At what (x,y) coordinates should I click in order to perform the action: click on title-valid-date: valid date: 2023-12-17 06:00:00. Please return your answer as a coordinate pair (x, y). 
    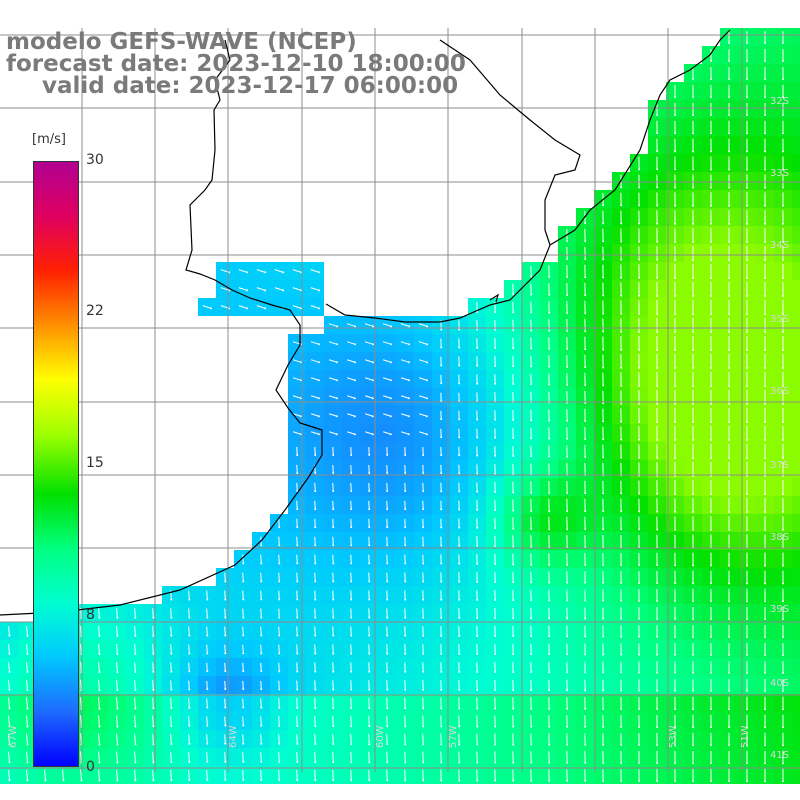
    Looking at the image, I should click on (250, 86).